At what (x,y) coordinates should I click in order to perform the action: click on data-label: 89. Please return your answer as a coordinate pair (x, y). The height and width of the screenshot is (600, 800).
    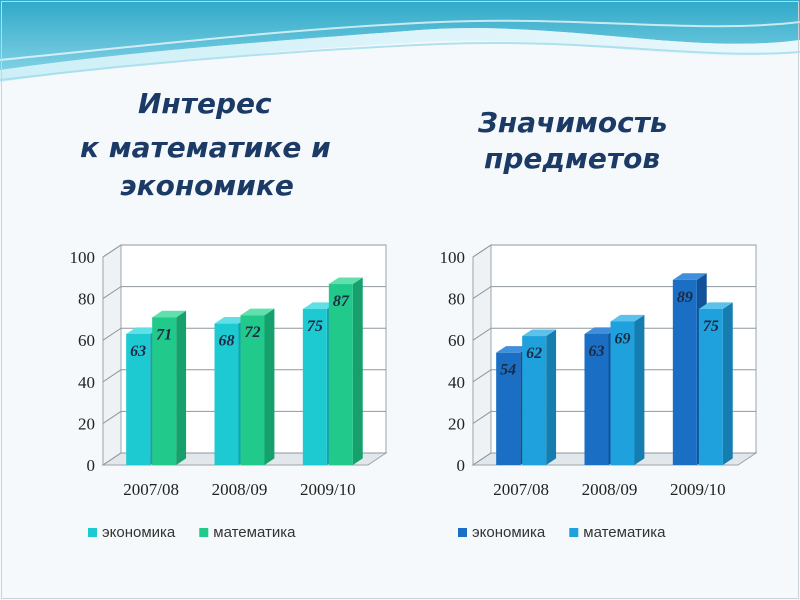
    Looking at the image, I should click on (685, 297).